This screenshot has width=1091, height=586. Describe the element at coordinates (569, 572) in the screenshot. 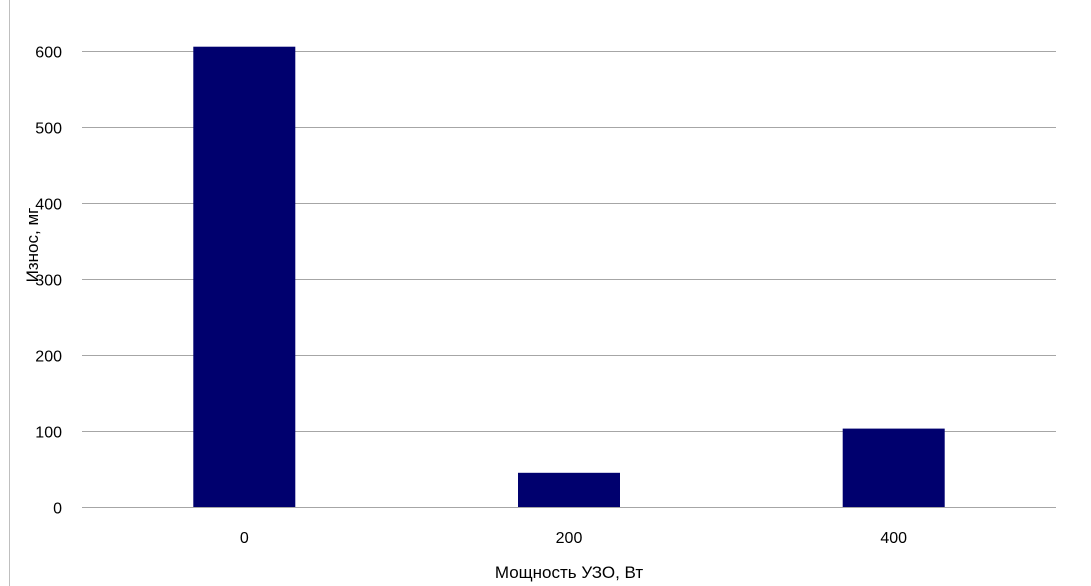

I see `x-axis-title: Мощность УЗО, Вт` at that location.